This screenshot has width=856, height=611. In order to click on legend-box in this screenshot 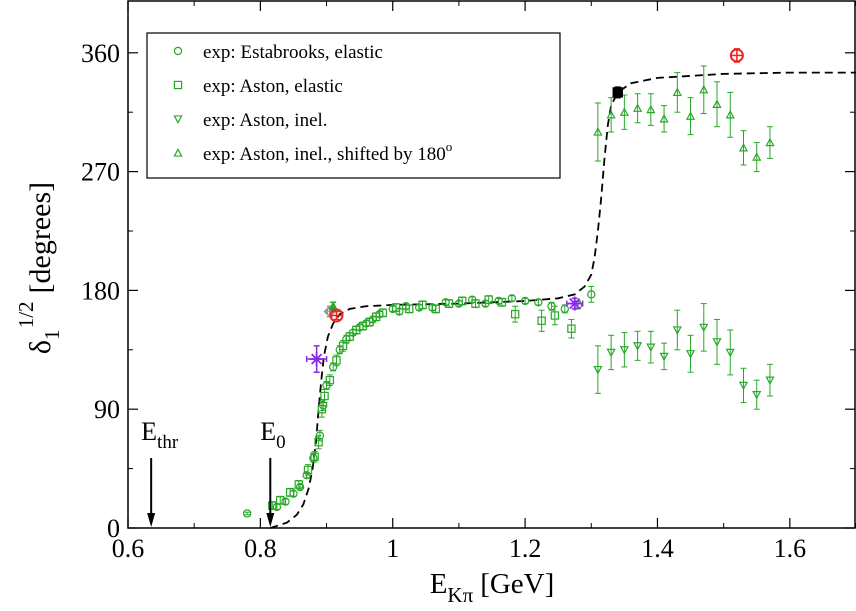, I will do `click(353, 105)`.